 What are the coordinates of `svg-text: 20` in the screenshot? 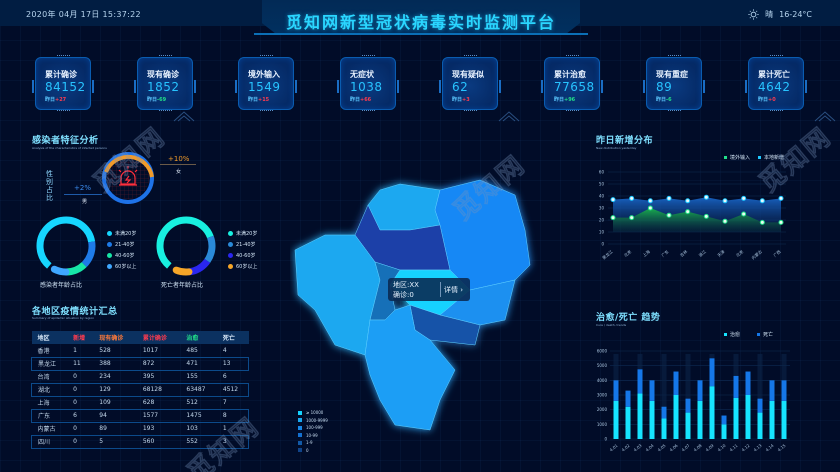 It's located at (602, 220).